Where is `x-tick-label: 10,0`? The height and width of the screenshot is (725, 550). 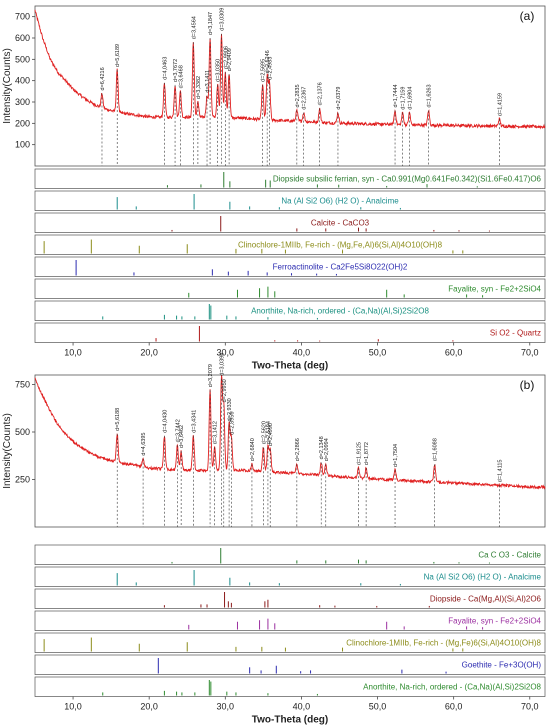 x-tick-label: 10,0 is located at coordinates (73, 707).